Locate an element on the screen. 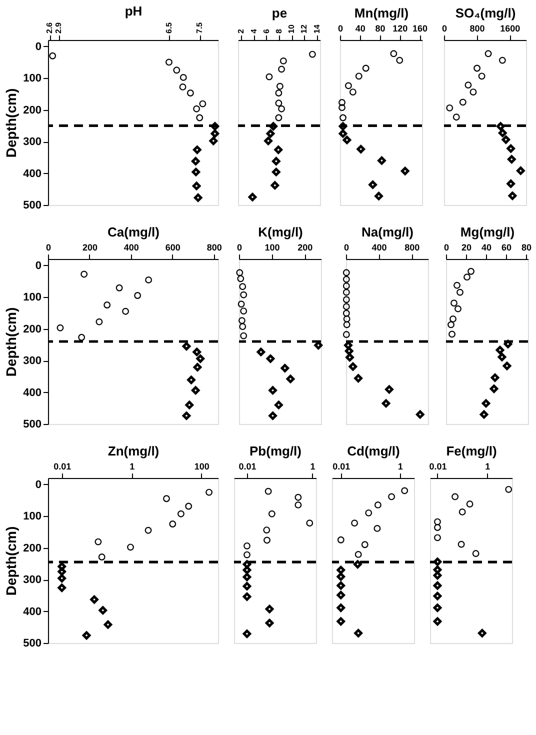  x-tick-label: 2 is located at coordinates (241, 31).